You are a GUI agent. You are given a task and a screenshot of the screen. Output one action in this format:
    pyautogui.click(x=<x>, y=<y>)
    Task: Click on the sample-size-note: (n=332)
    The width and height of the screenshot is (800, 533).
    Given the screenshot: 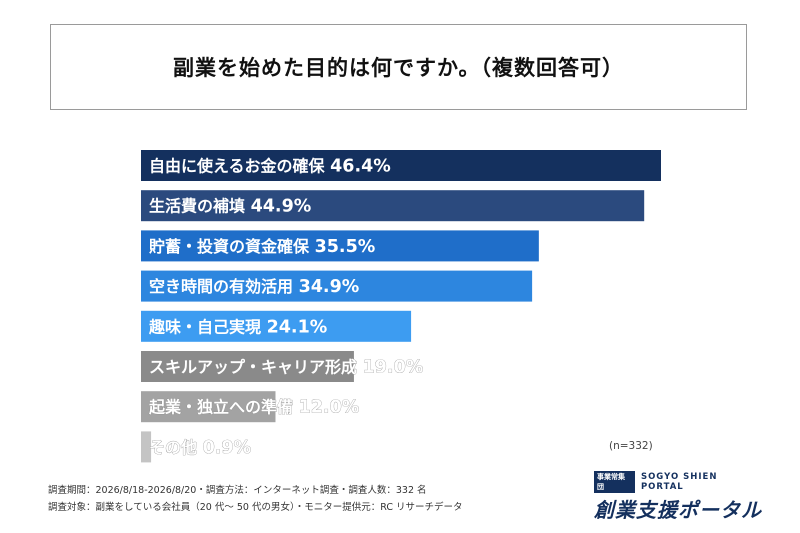 What is the action you would take?
    pyautogui.click(x=631, y=446)
    